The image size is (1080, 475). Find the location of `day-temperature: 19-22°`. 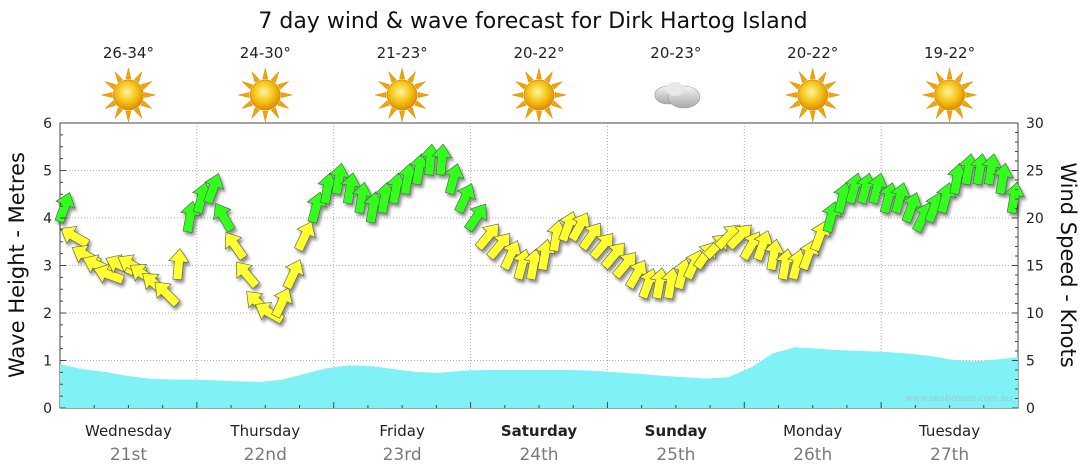

day-temperature: 19-22° is located at coordinates (949, 53).